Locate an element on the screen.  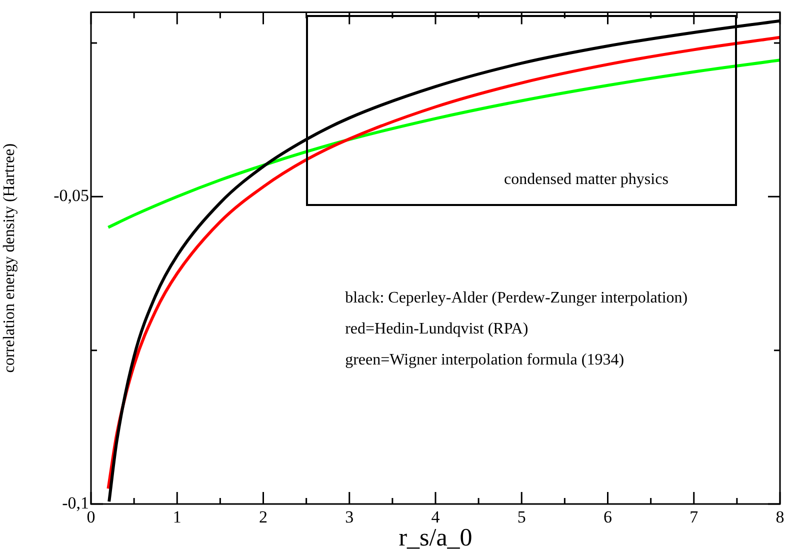
x-axis-title: r_s/a_0 is located at coordinates (435, 538).